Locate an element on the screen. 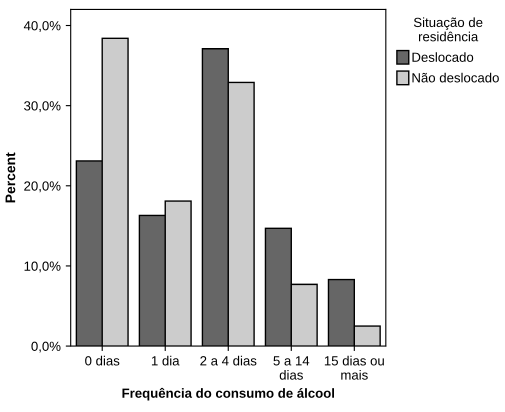 This screenshot has width=505, height=412. y-axis-title: Percent is located at coordinates (11, 177).